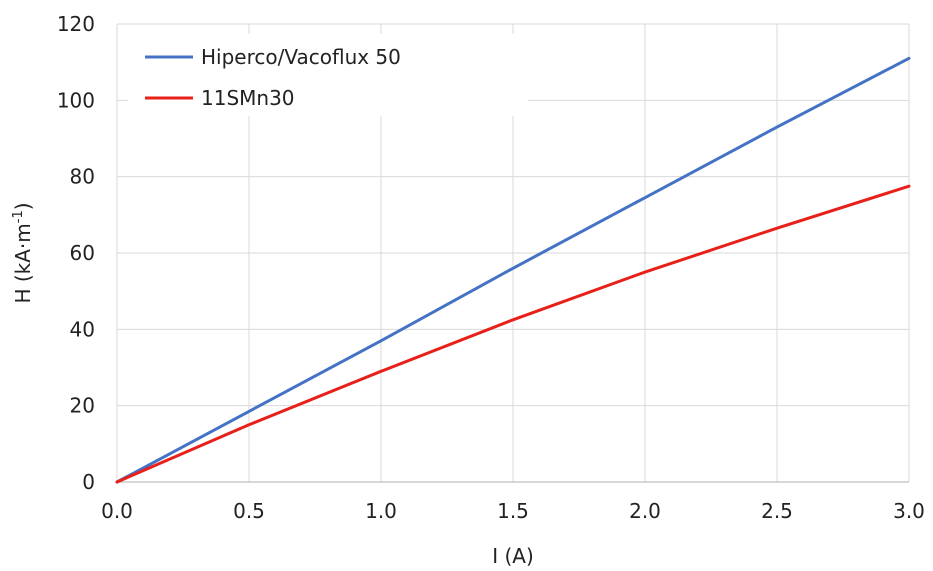 The height and width of the screenshot is (571, 933). I want to click on y-axis-title-close: ), so click(23, 206).